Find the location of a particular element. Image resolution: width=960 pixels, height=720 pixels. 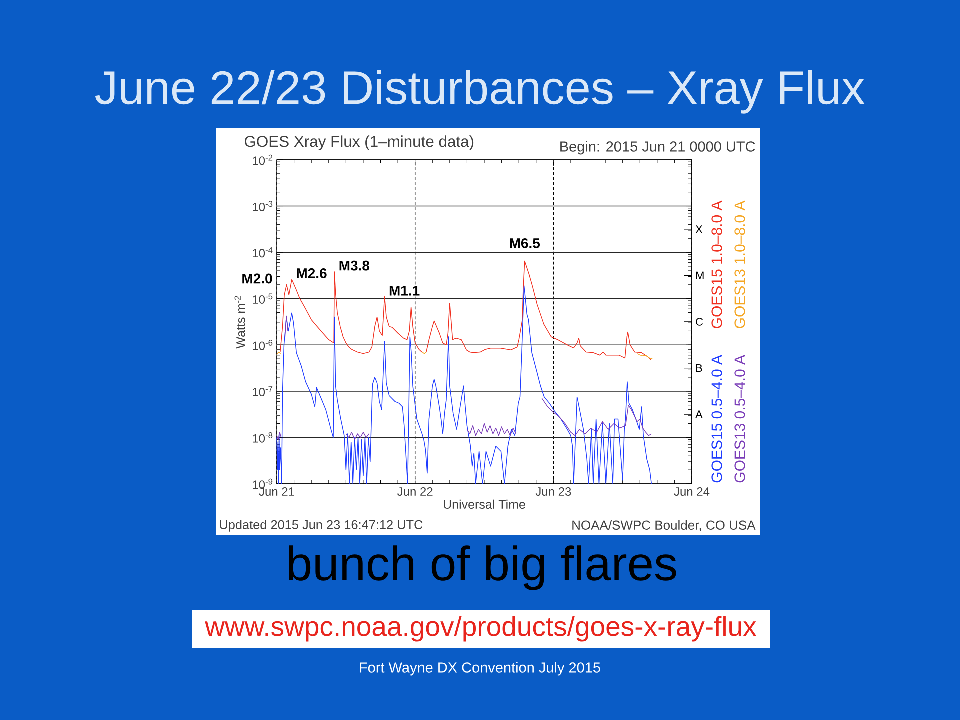

annotation: M2.0 is located at coordinates (257, 279).